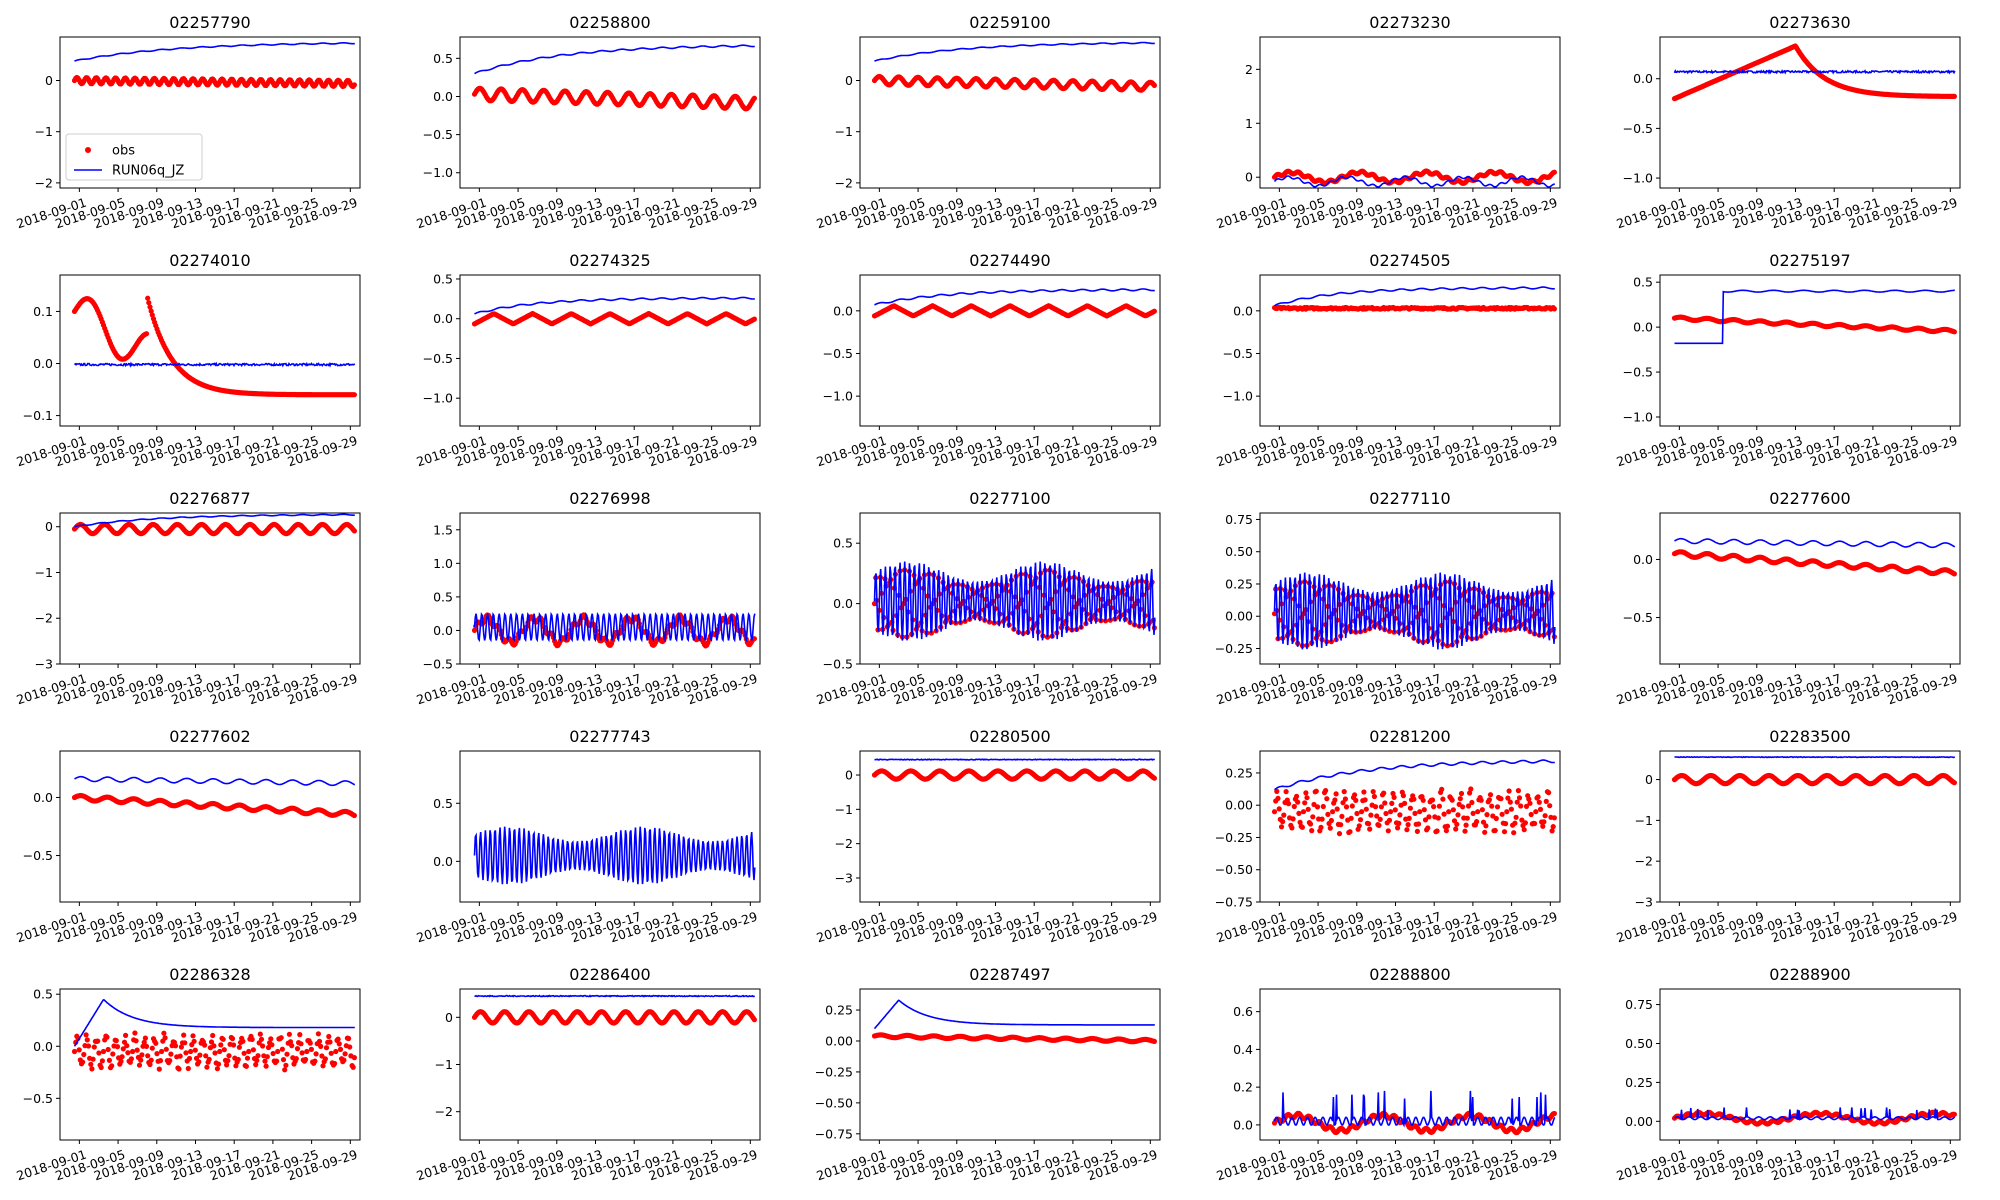  I want to click on y-tick-label: 0.75, so click(1239, 519).